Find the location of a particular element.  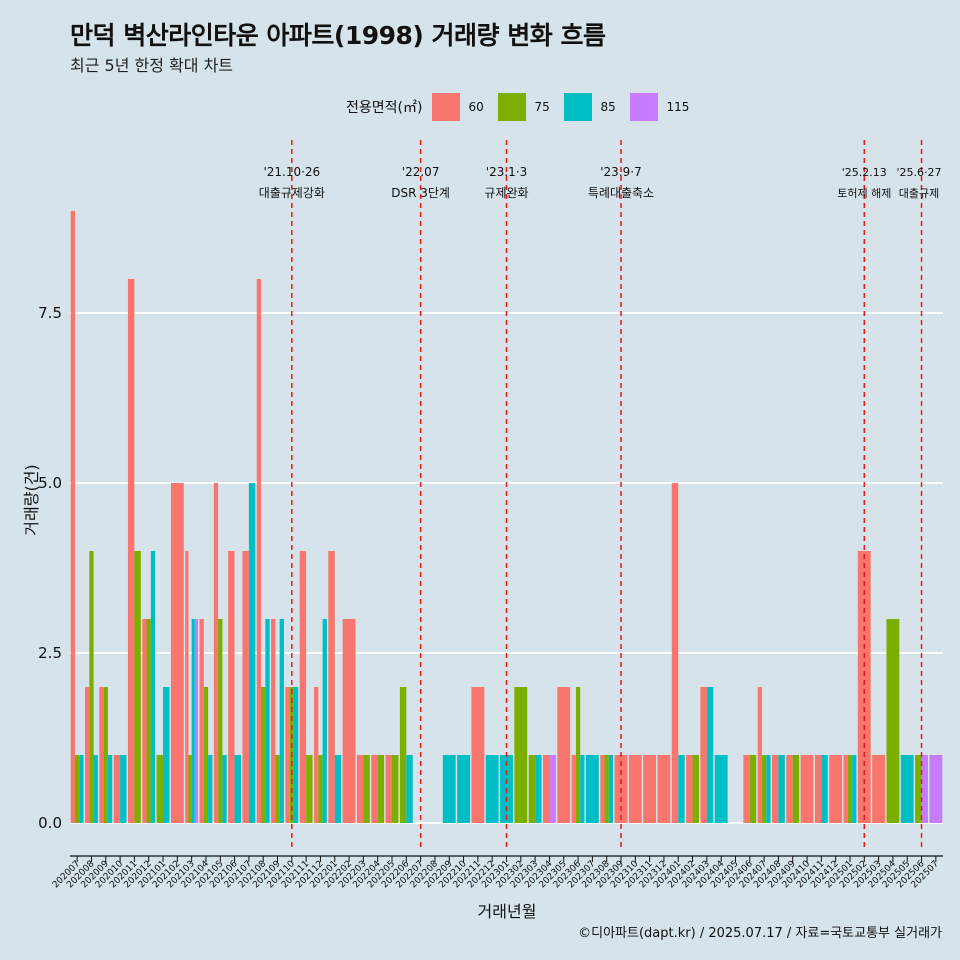

chart-subtitle: 최근 5년 한정 확대 차트 is located at coordinates (152, 65).